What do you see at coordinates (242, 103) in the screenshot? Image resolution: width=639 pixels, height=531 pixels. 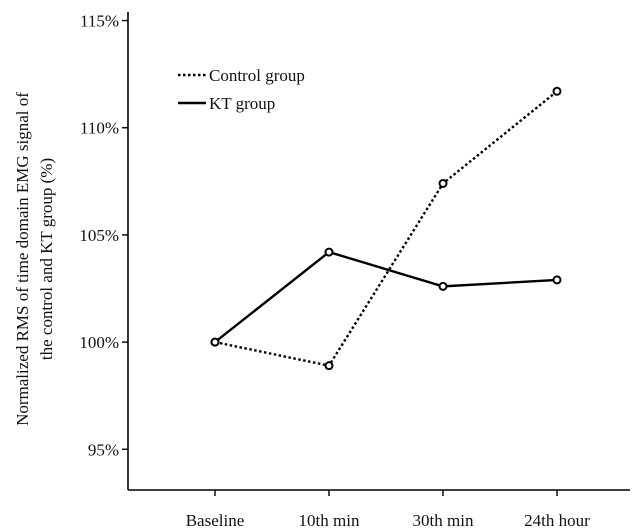 I see `legend-label: KT group` at bounding box center [242, 103].